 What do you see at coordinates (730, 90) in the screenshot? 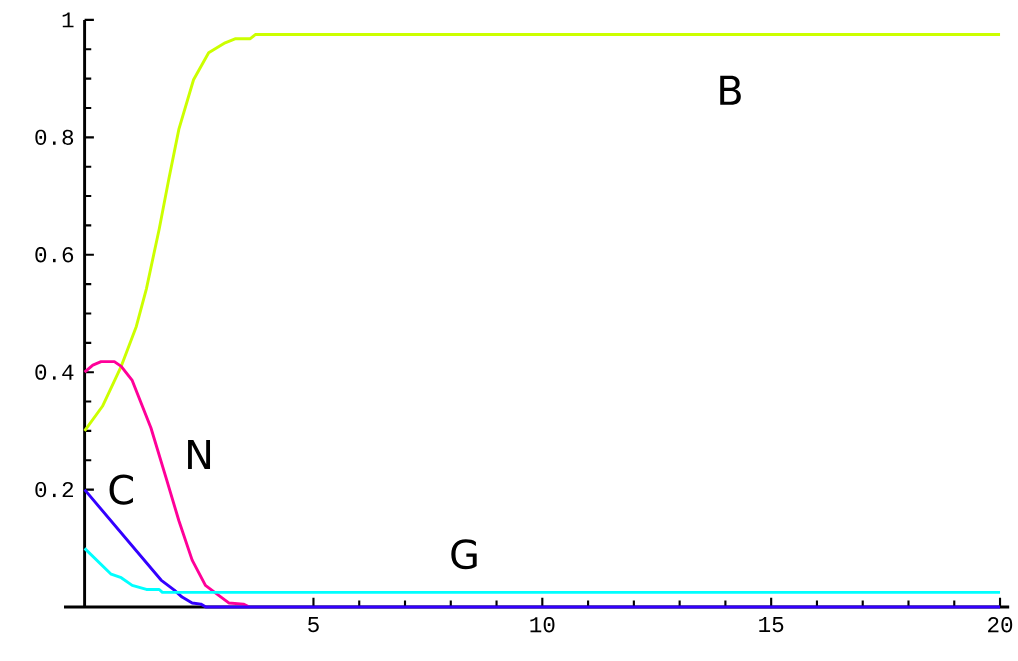
I see `series-label: B` at bounding box center [730, 90].